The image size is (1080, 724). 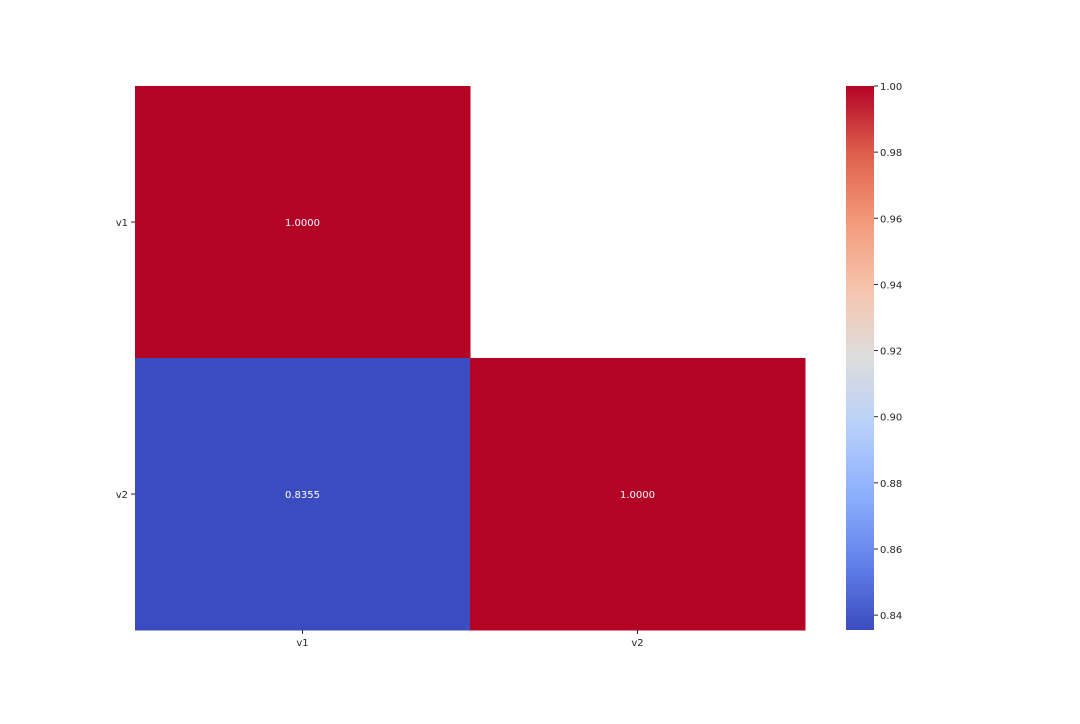 I want to click on heatmap-cell-v2-v1, so click(x=303, y=494).